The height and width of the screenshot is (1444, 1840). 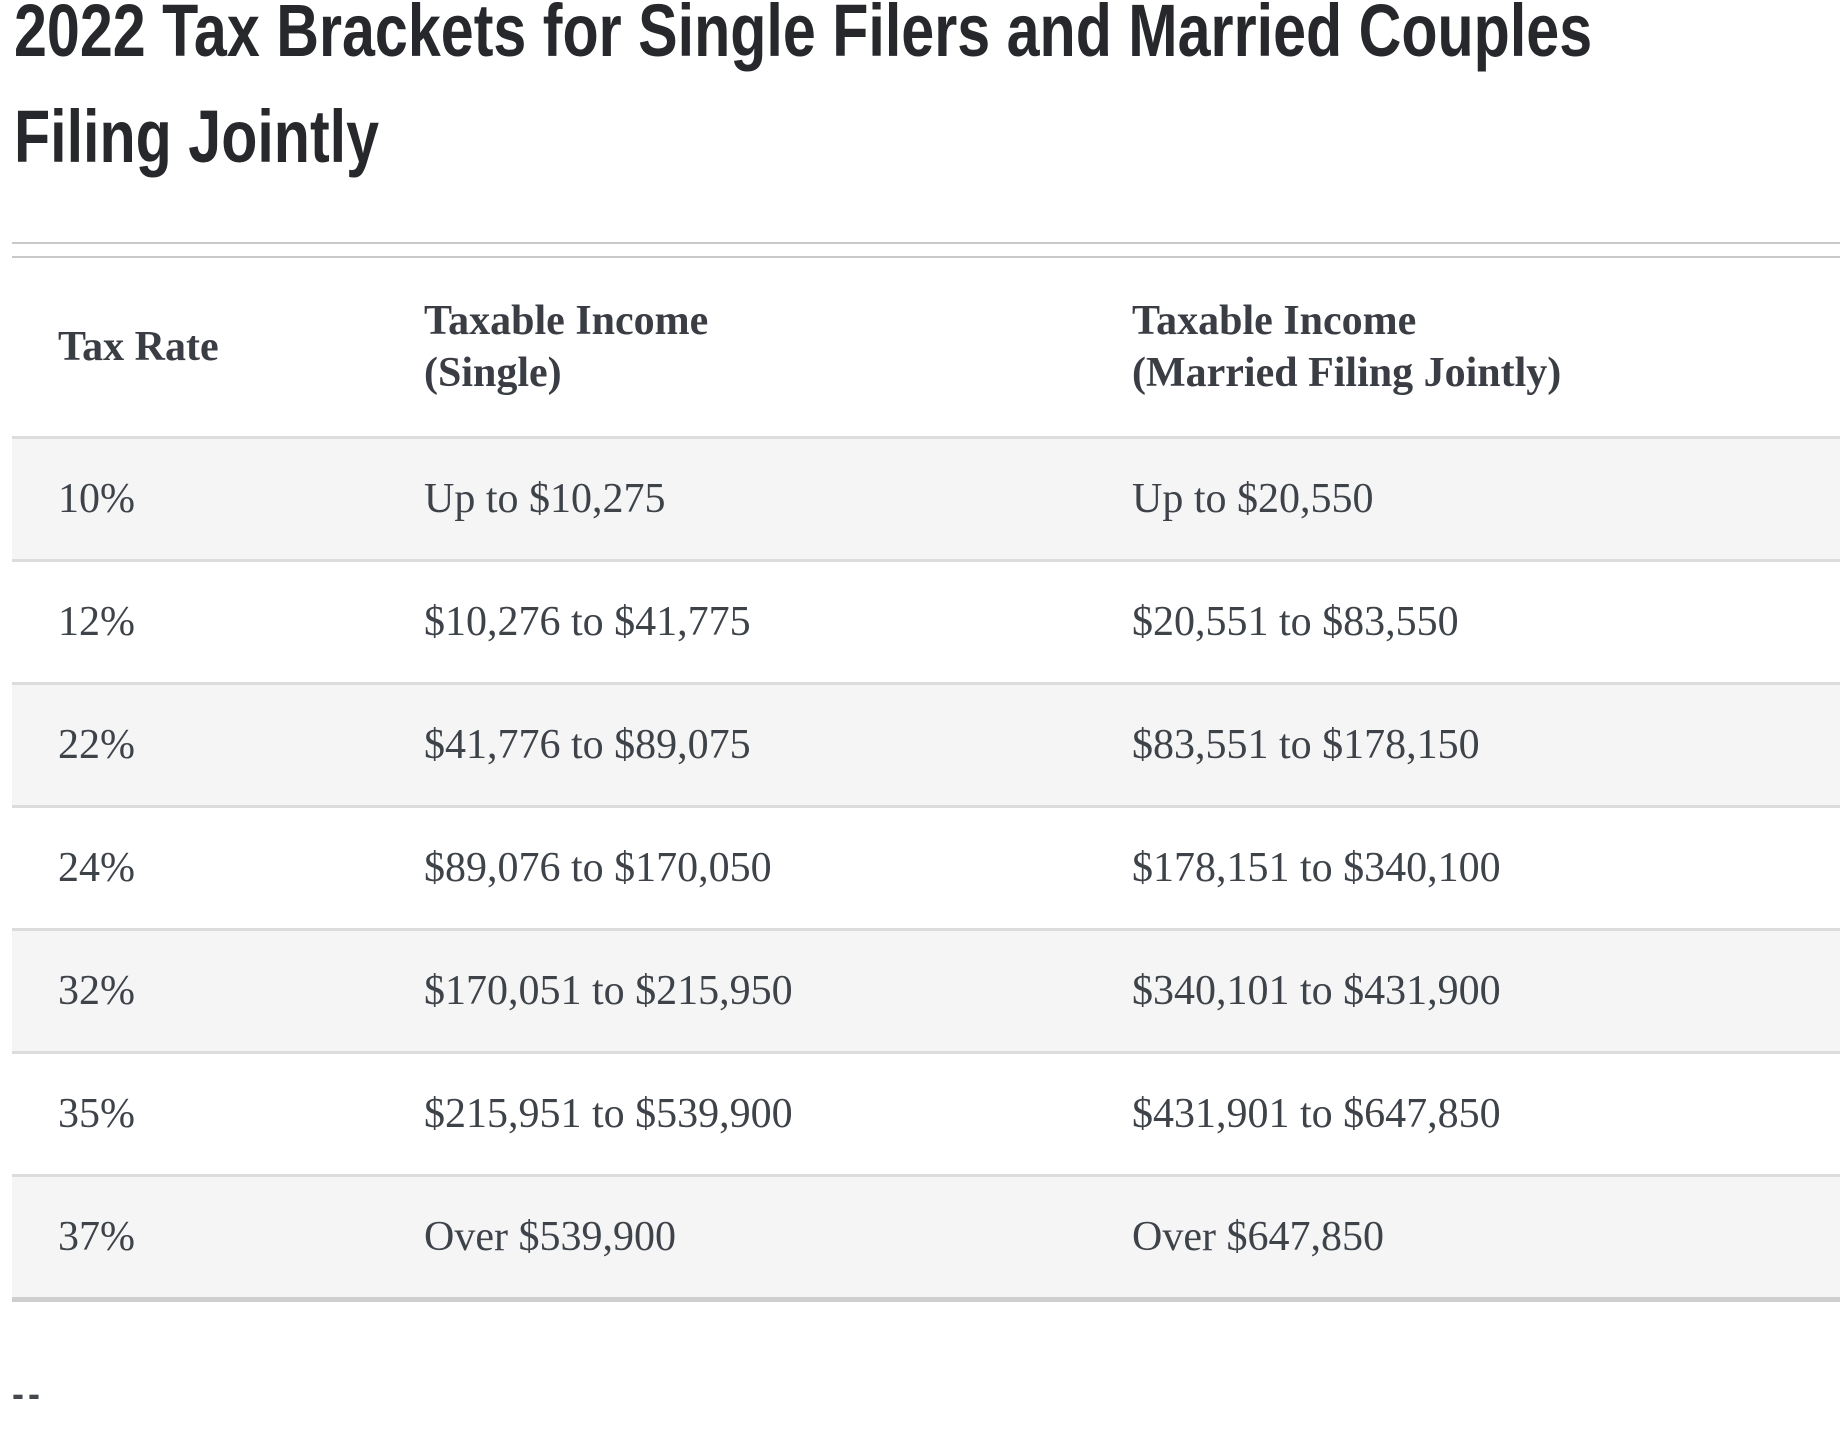 I want to click on cell-single: $215,951 to $539,900, so click(x=608, y=1114).